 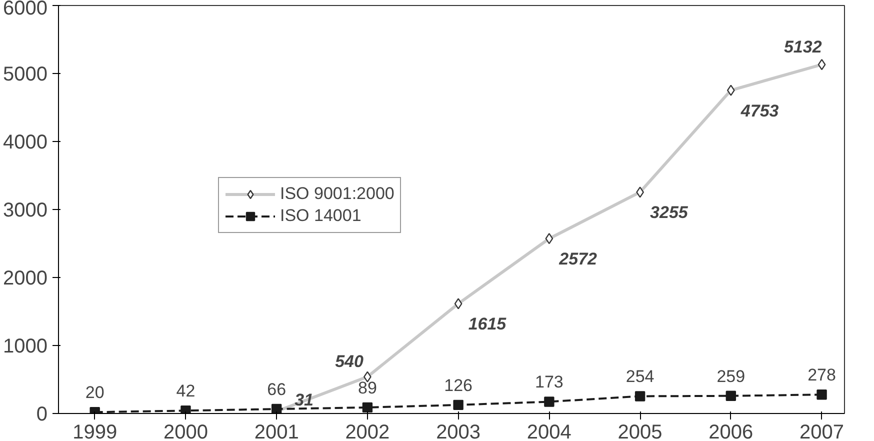 I want to click on x-tick-label: 2005, so click(x=640, y=431).